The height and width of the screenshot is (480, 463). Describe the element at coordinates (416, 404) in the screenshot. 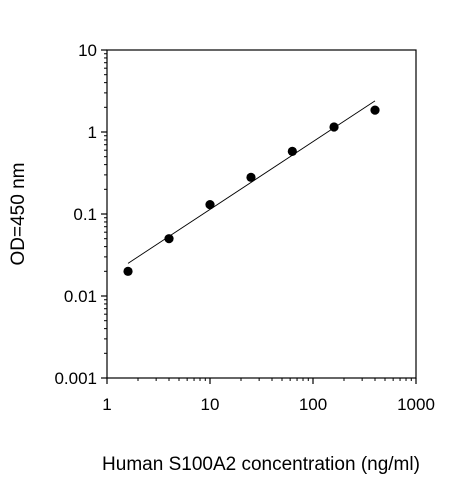

I see `x-tick-label: 1000` at that location.